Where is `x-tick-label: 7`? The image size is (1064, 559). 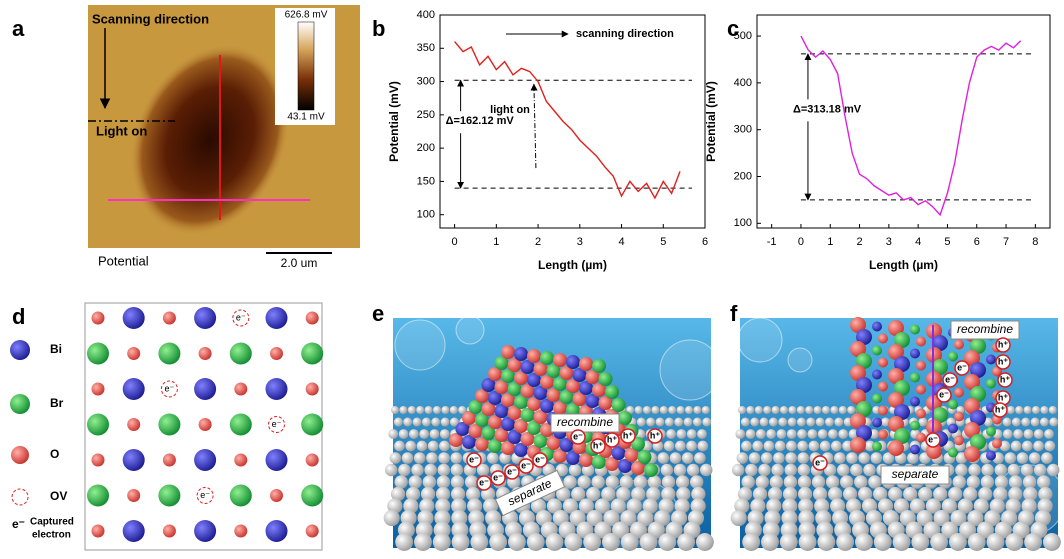
x-tick-label: 7 is located at coordinates (1006, 242).